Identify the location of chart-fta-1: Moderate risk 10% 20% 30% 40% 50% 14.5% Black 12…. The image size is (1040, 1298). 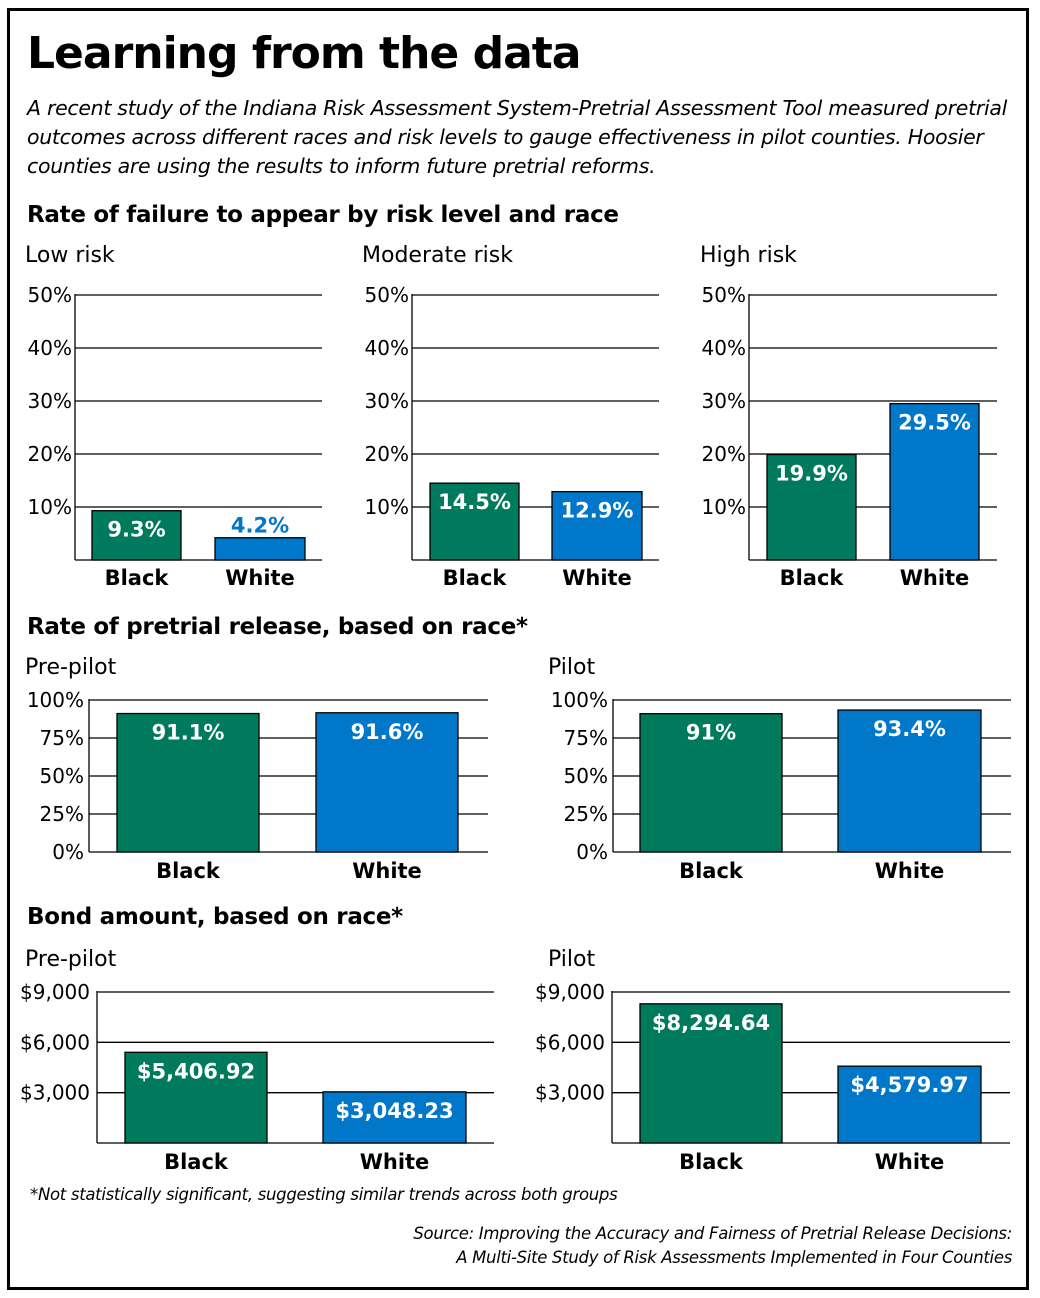
(510, 416).